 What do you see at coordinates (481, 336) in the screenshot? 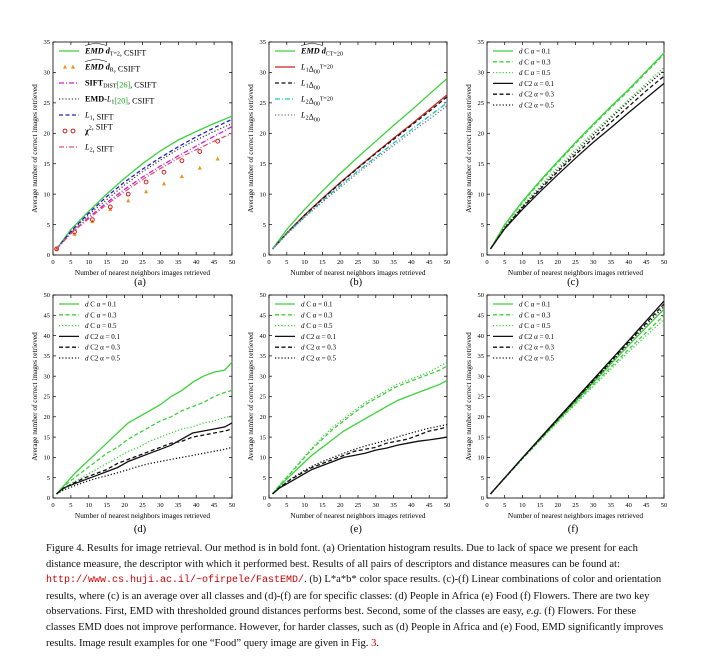
I see `y-tick-label: 40` at bounding box center [481, 336].